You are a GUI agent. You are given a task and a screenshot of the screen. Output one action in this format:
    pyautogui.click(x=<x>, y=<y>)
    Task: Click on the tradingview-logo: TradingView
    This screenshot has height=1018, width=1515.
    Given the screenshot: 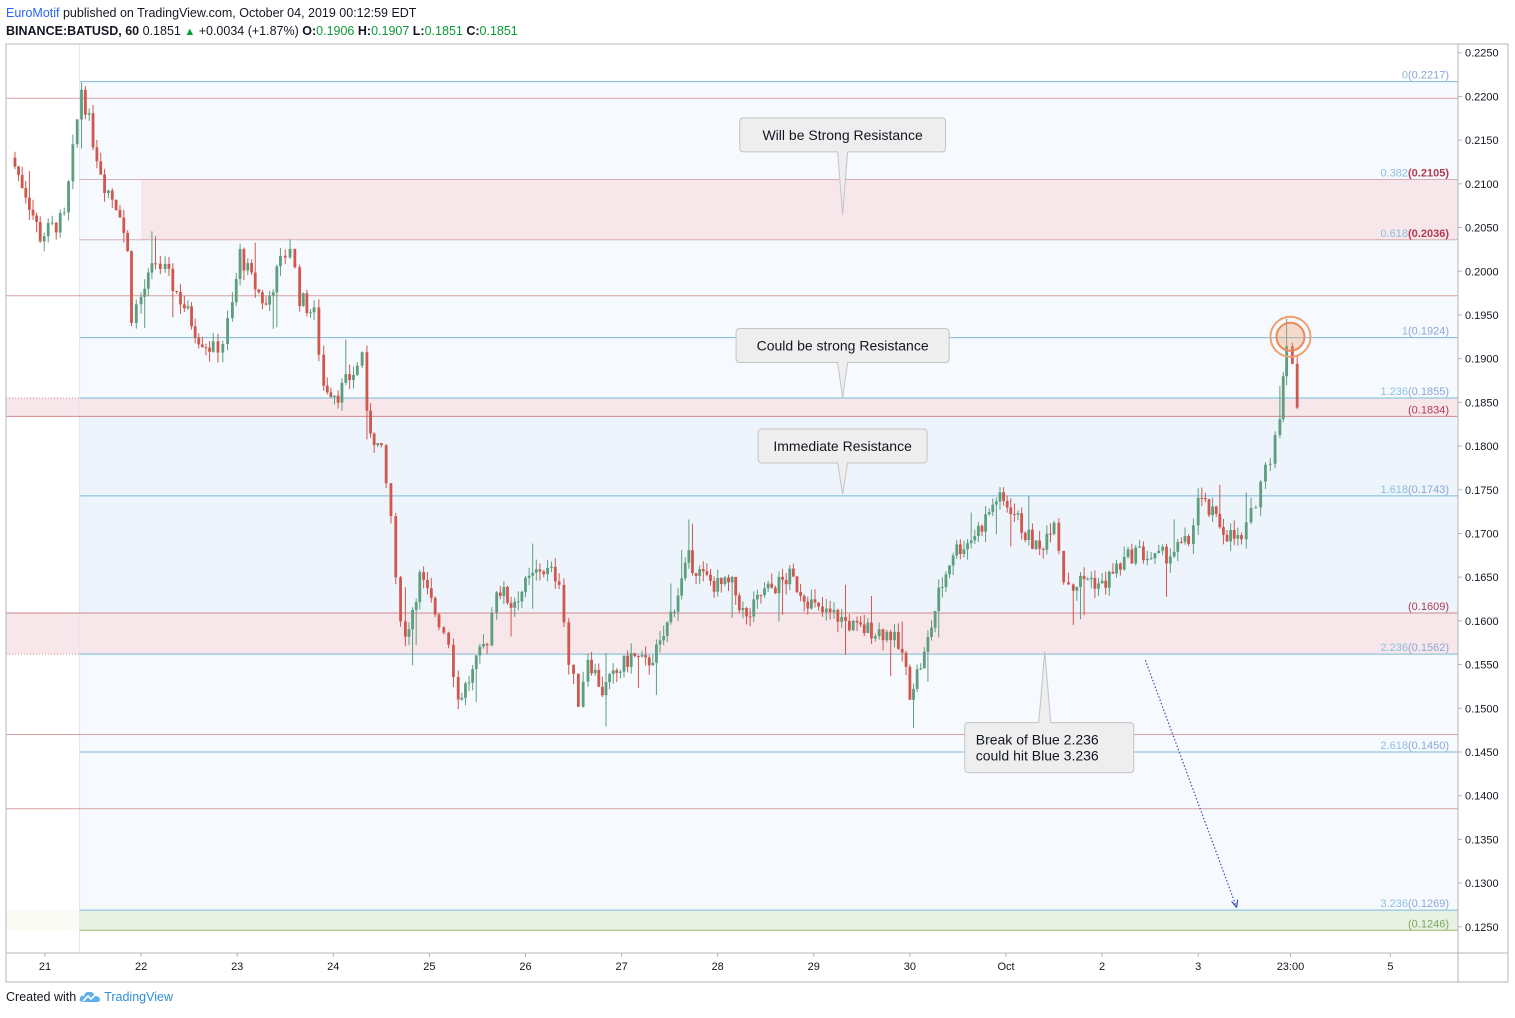 What is the action you would take?
    pyautogui.click(x=126, y=997)
    